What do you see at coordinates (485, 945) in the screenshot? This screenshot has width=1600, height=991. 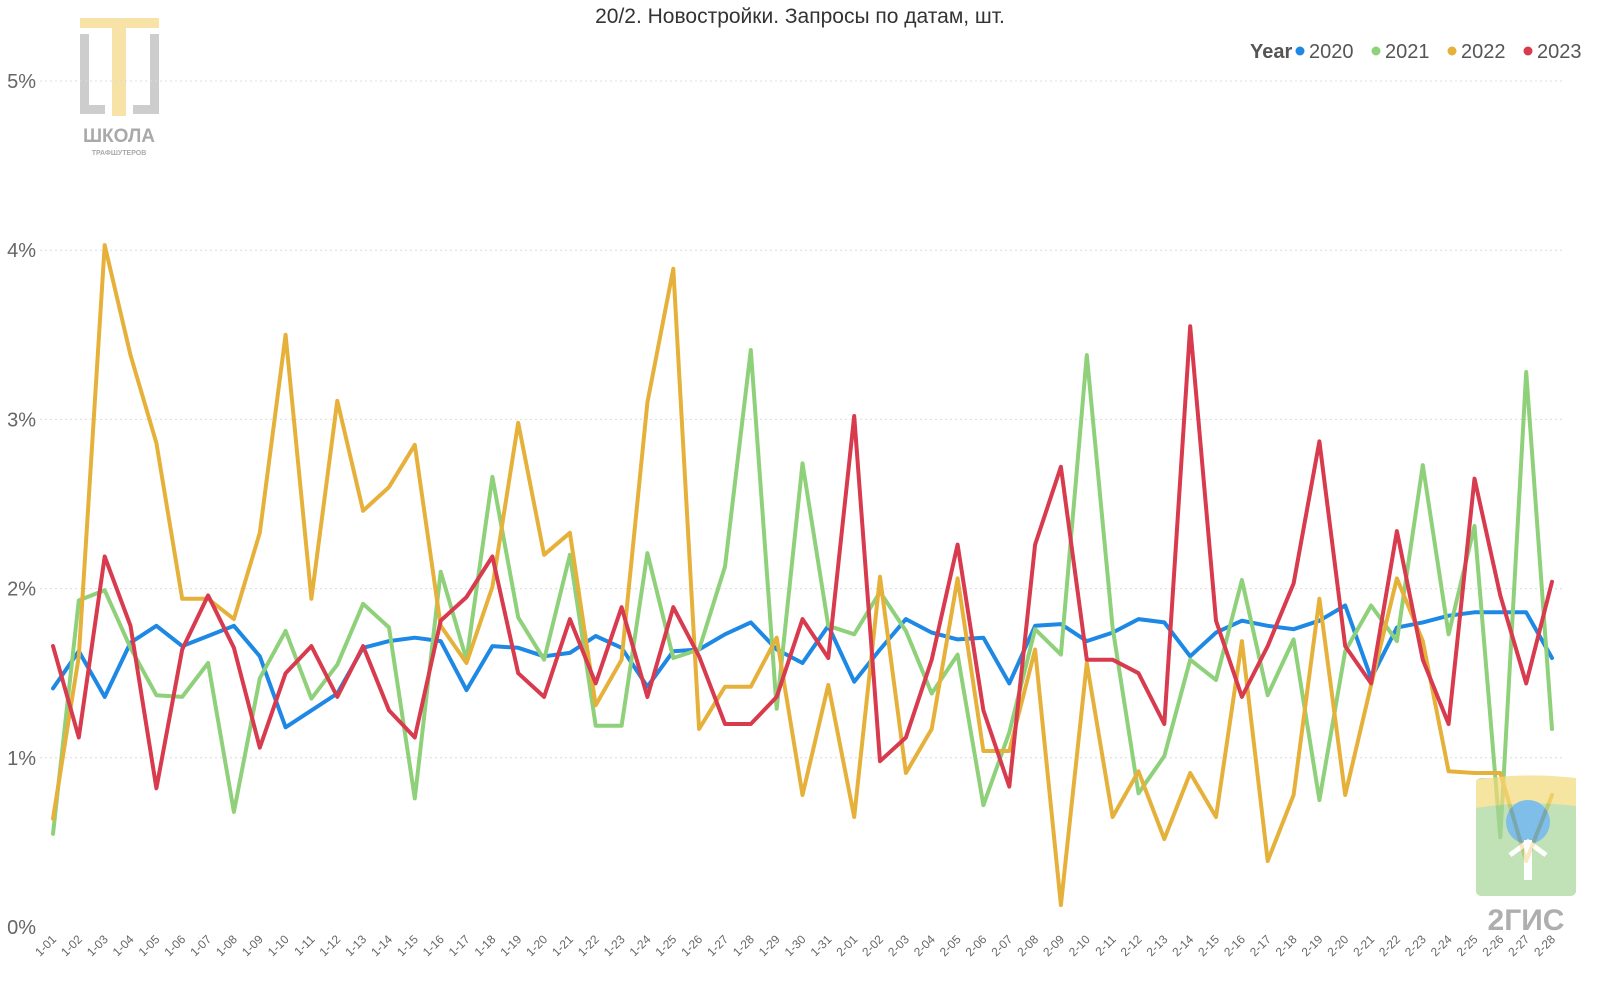 I see `x-tick-label: 1-18` at bounding box center [485, 945].